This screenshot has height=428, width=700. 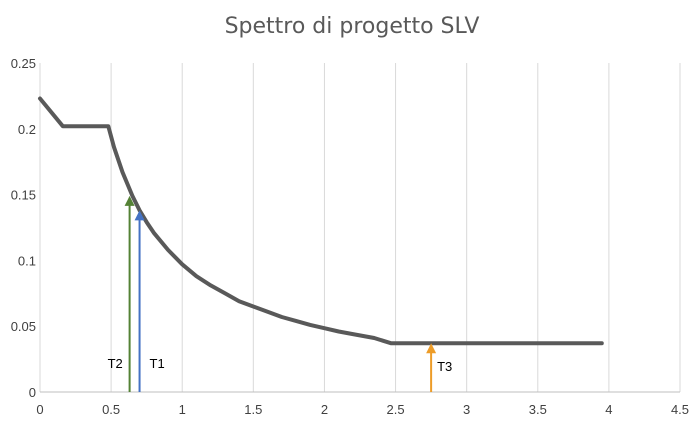 I want to click on y-tick-label: 0.1, so click(x=27, y=260).